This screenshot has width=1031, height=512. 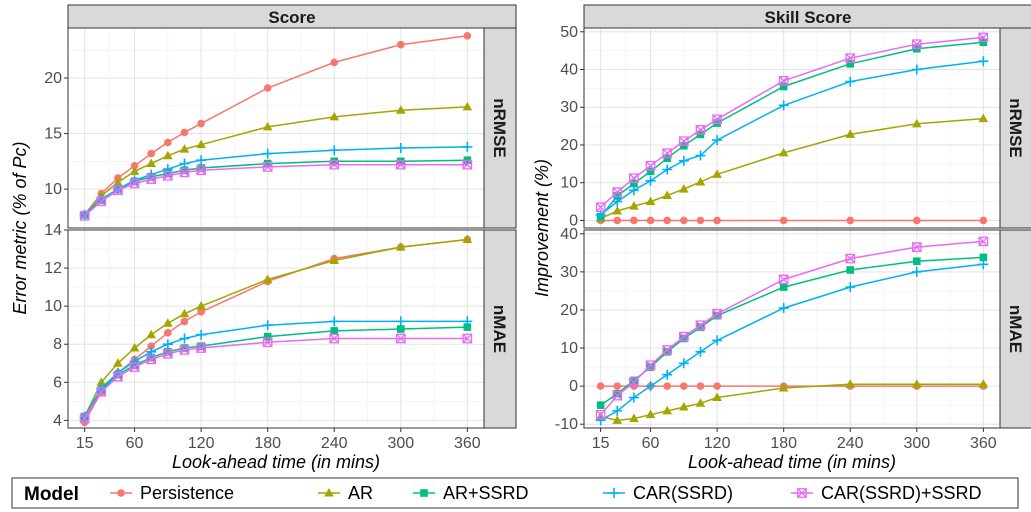 What do you see at coordinates (1015, 329) in the screenshot?
I see `facet-strip-nmae: nMAE` at bounding box center [1015, 329].